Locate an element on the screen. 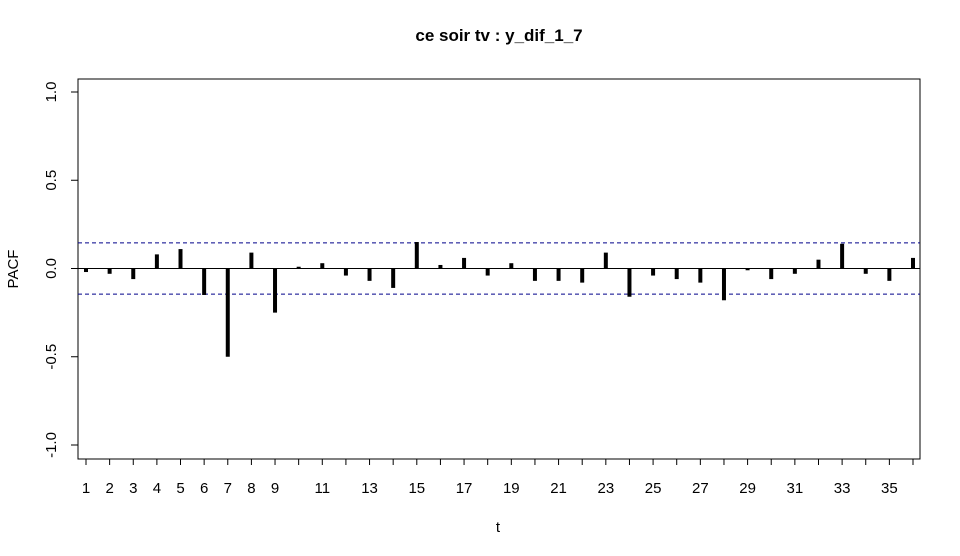  x-tick-label: 1 is located at coordinates (86, 488).